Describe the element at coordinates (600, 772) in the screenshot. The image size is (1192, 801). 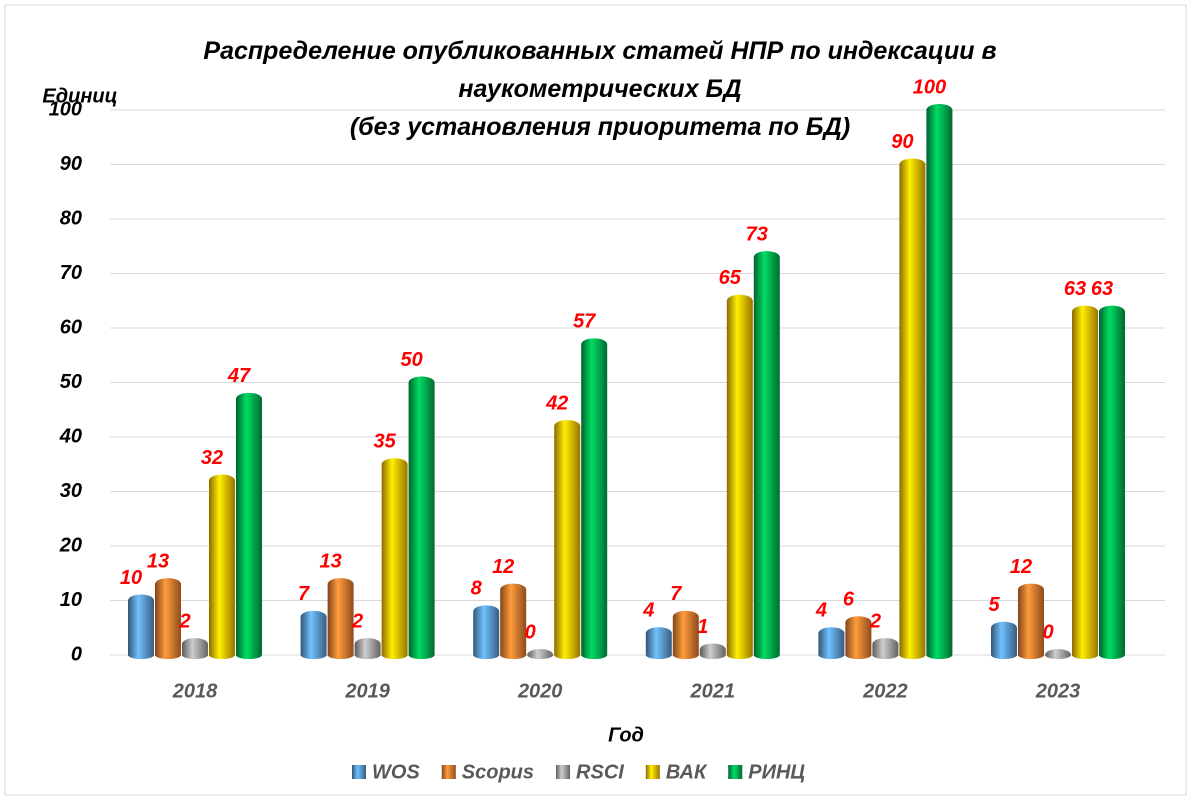
I see `legend-label: RSCI` at that location.